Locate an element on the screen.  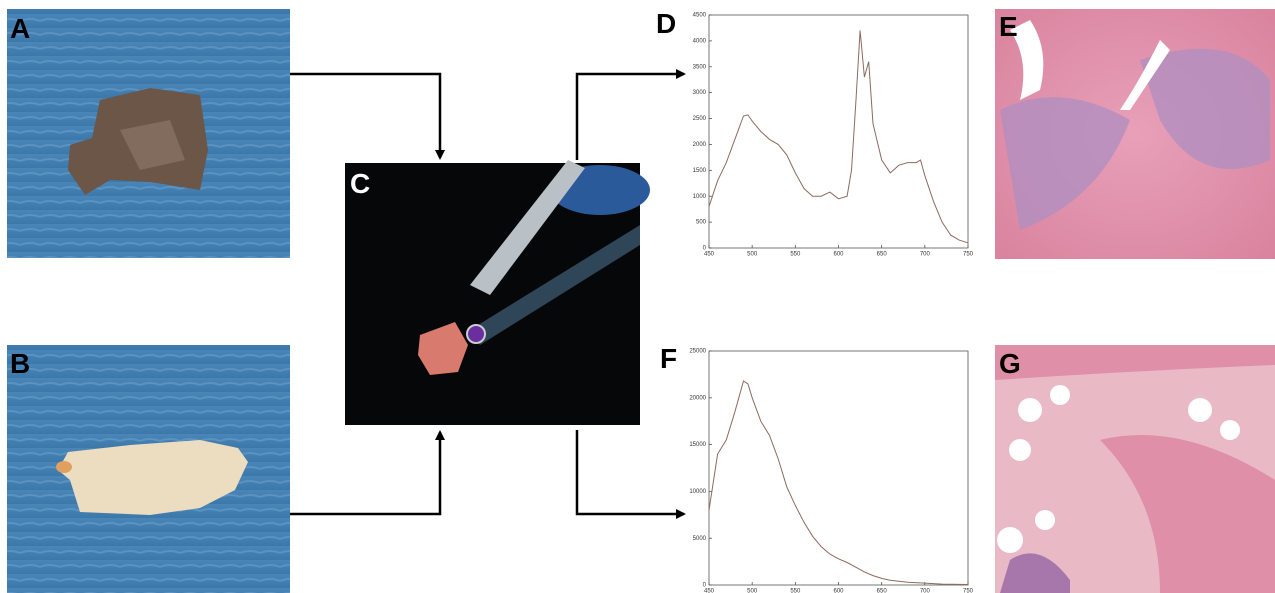
y-tick-label: 20000 is located at coordinates (697, 398).